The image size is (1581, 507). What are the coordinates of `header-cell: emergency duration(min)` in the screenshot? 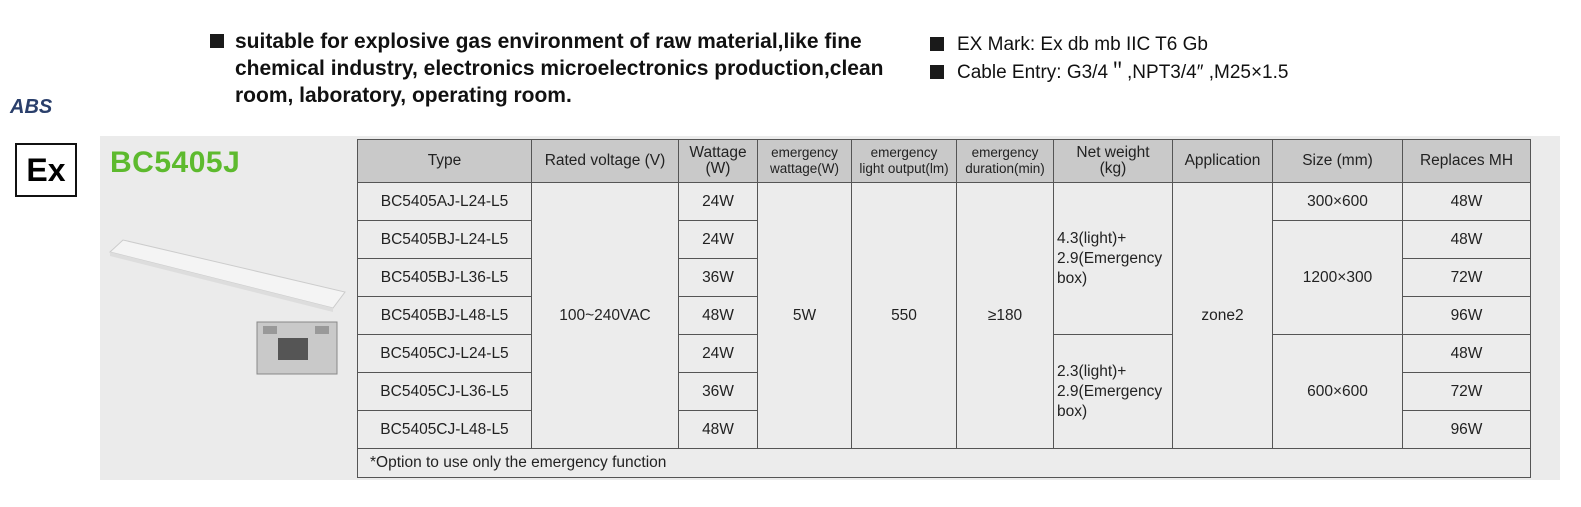 It's located at (1005, 161).